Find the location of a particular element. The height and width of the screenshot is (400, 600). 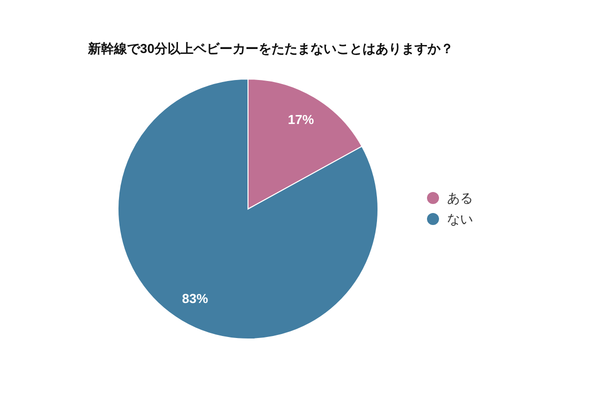

data-label: 83% is located at coordinates (195, 298).